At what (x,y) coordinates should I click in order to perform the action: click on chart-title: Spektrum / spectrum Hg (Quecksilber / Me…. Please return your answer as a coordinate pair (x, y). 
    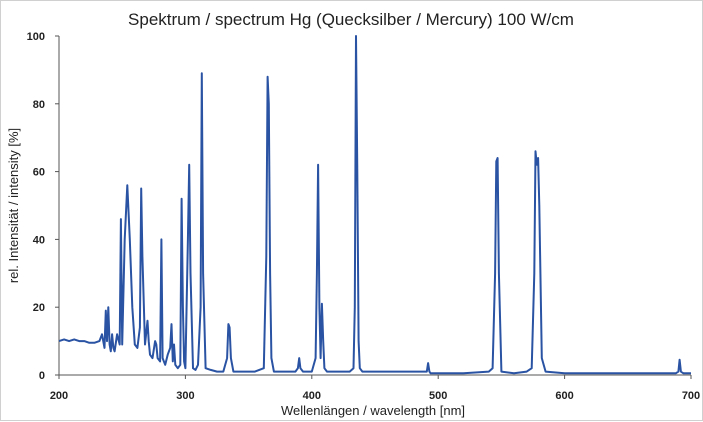
    Looking at the image, I should click on (351, 19).